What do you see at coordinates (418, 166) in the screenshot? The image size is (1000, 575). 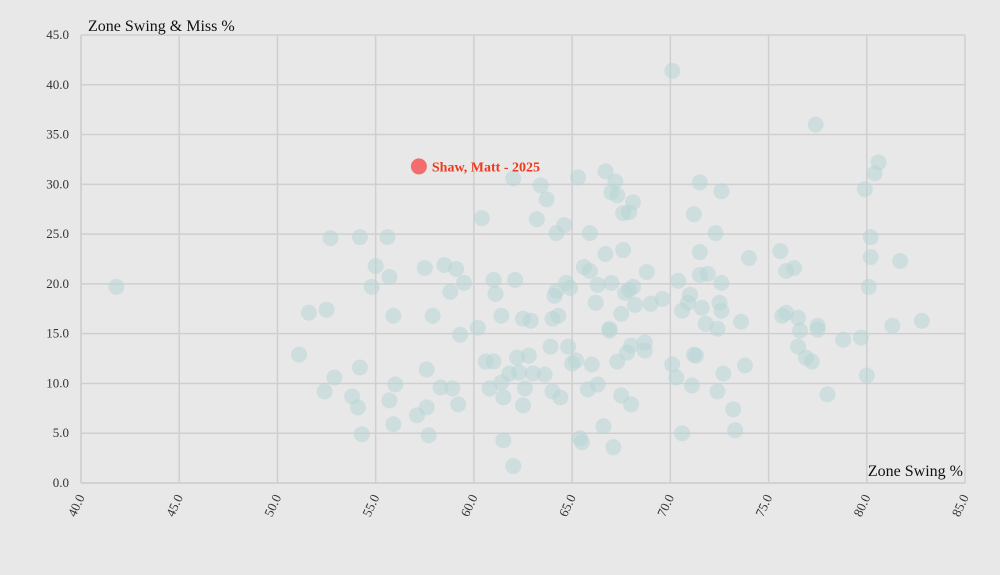 I see `highlight-marker` at bounding box center [418, 166].